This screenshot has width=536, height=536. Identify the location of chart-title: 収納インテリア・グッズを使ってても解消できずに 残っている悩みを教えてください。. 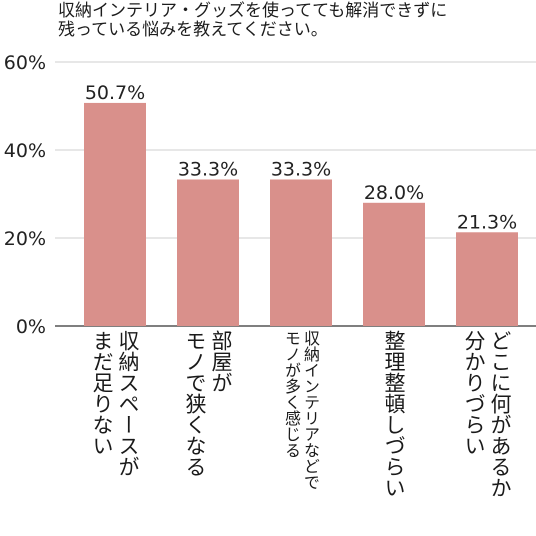
(253, 20).